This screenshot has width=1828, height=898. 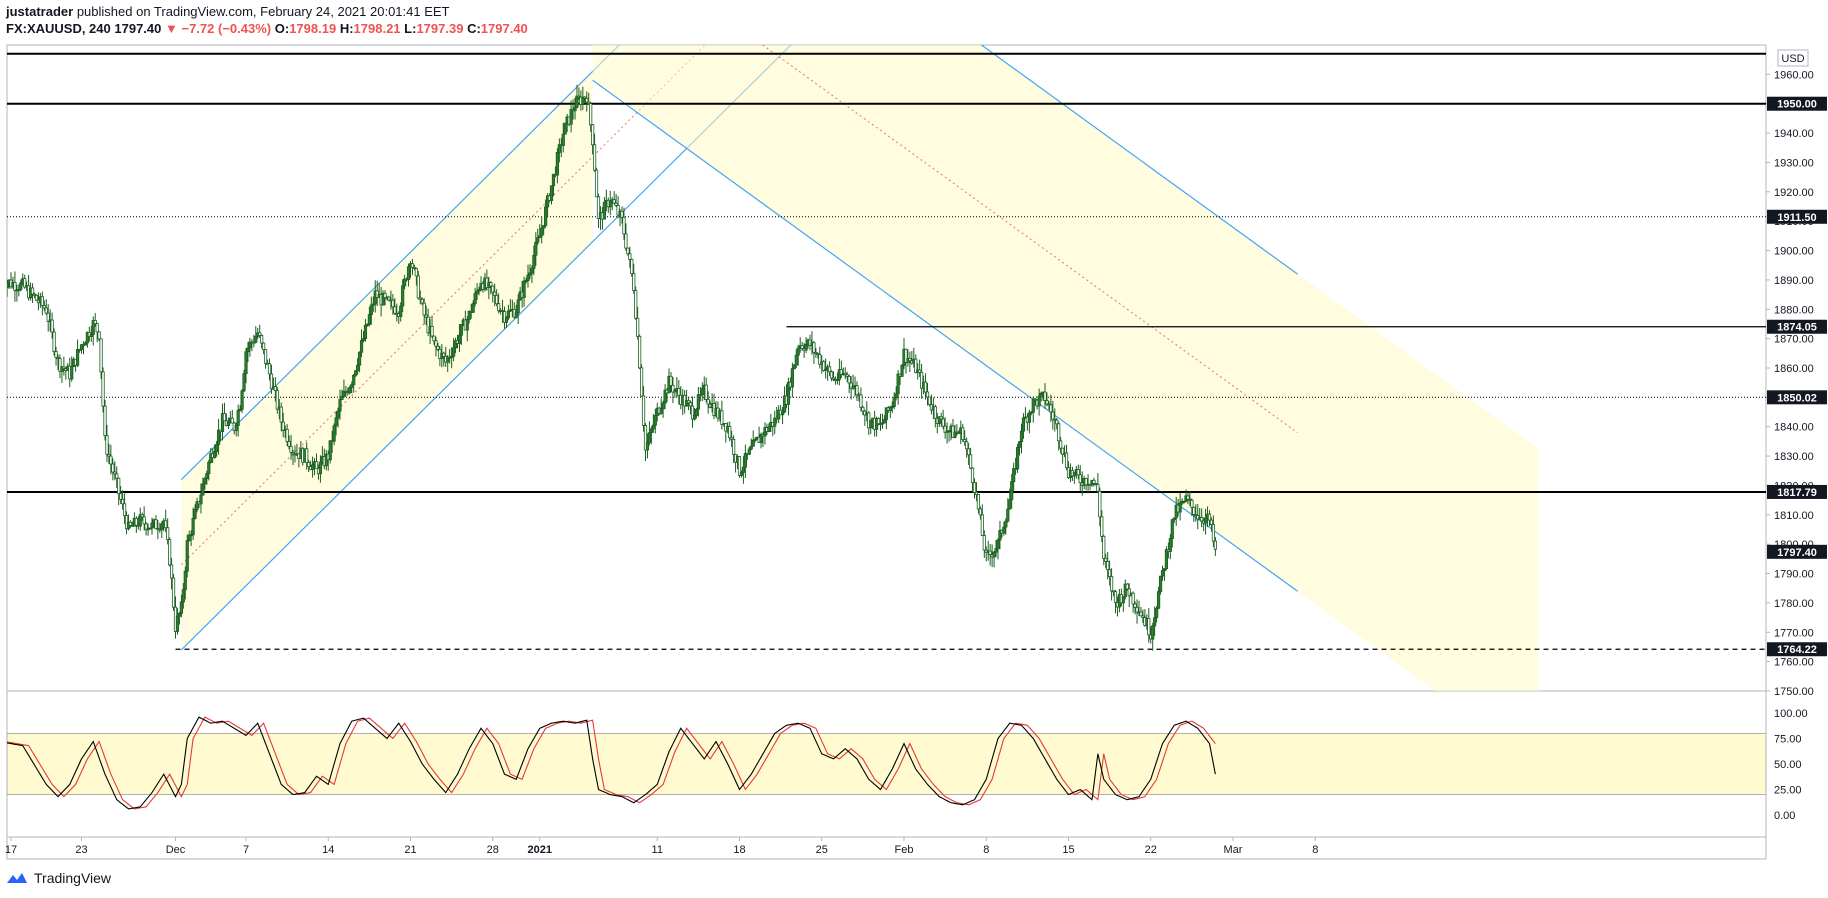 I want to click on currency-badge, so click(x=1793, y=58).